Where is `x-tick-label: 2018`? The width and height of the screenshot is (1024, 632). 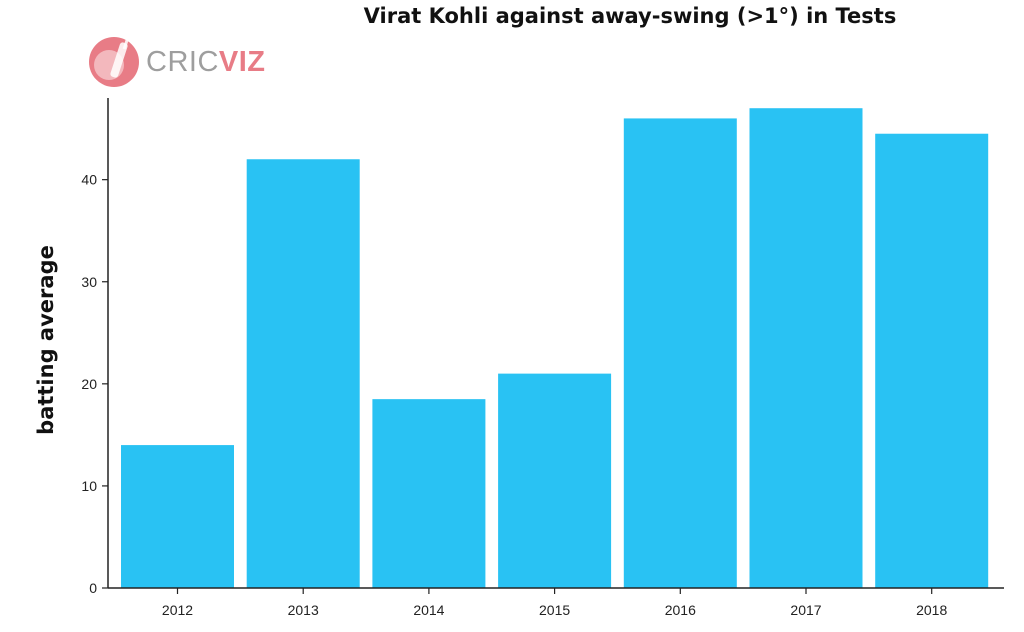
x-tick-label: 2018 is located at coordinates (931, 610).